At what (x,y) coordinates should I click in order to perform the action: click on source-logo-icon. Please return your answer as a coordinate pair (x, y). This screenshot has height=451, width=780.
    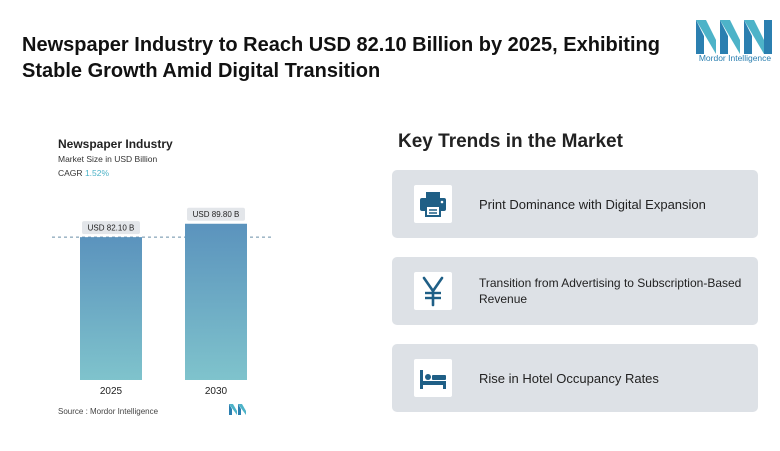
    Looking at the image, I should click on (237, 409).